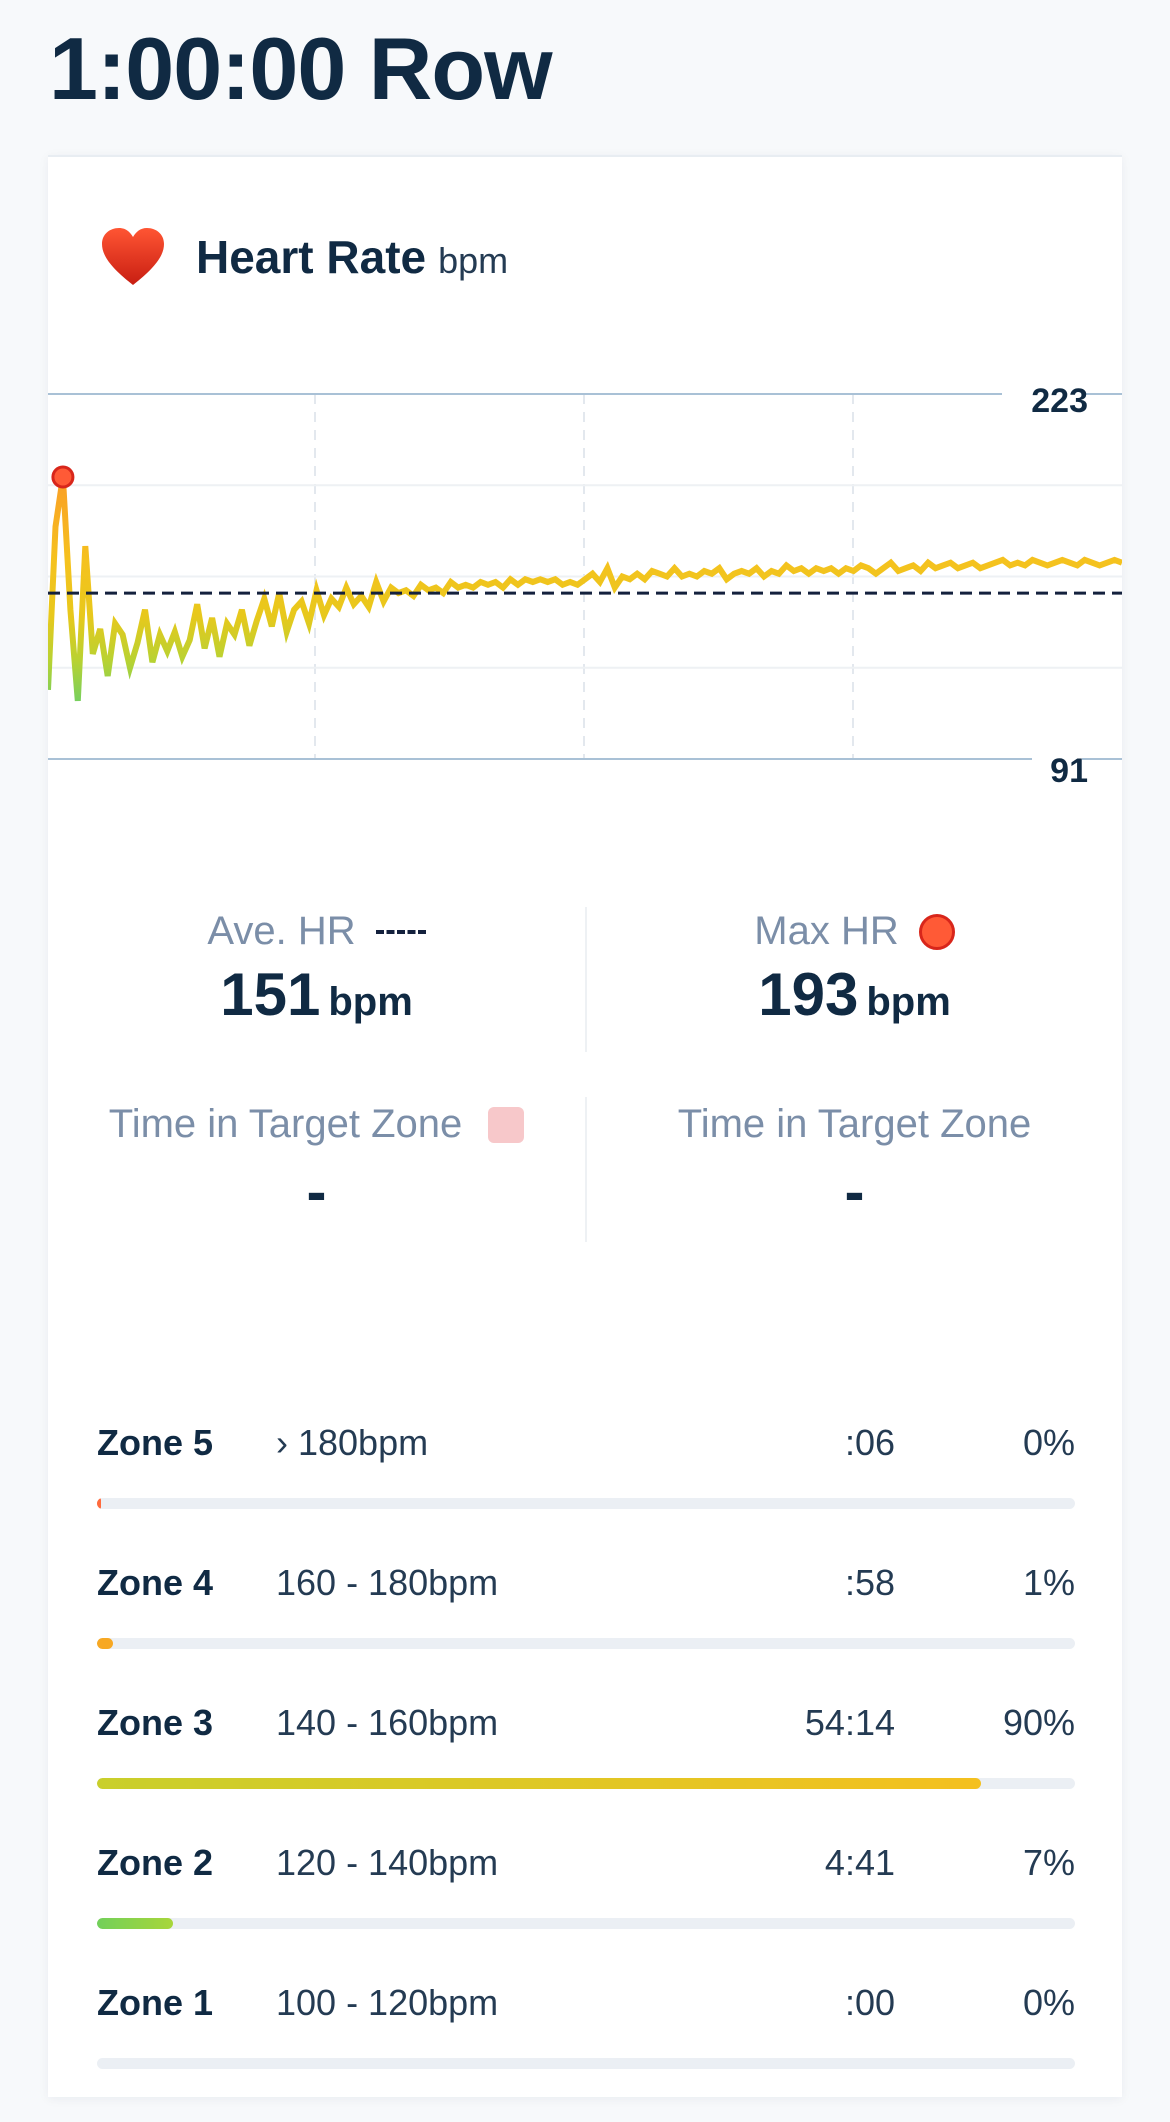 This screenshot has width=1170, height=2122. What do you see at coordinates (936, 931) in the screenshot?
I see `max-hr-dot-icon` at bounding box center [936, 931].